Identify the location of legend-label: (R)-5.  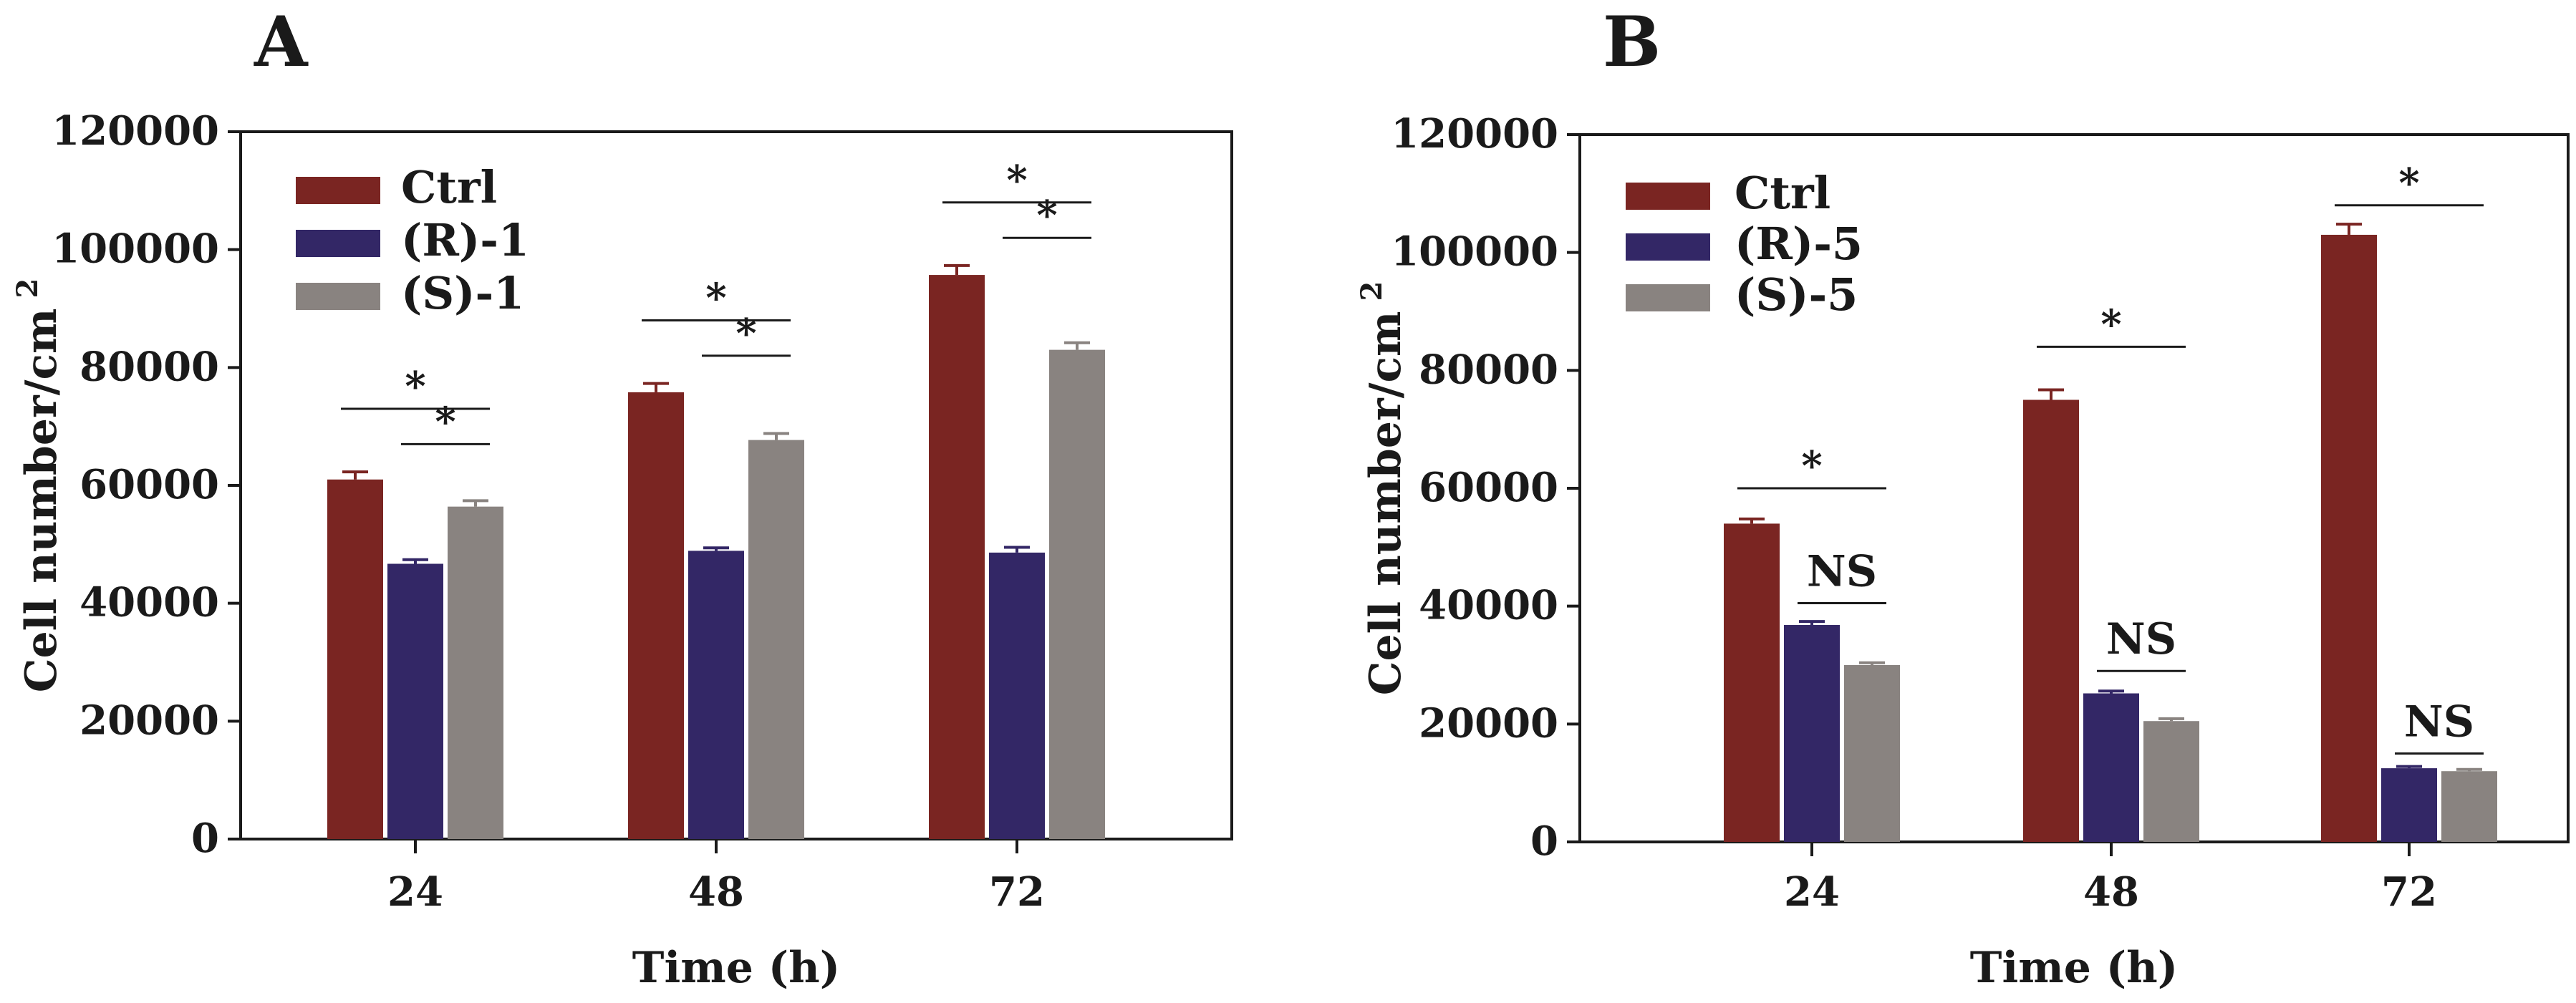
(1799, 244).